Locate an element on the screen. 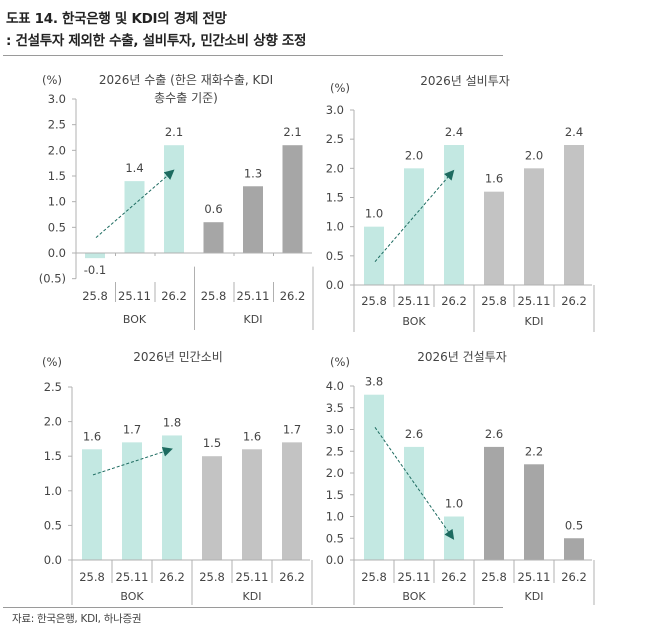 The width and height of the screenshot is (657, 630). y-tick-label: 4.0 is located at coordinates (335, 386).